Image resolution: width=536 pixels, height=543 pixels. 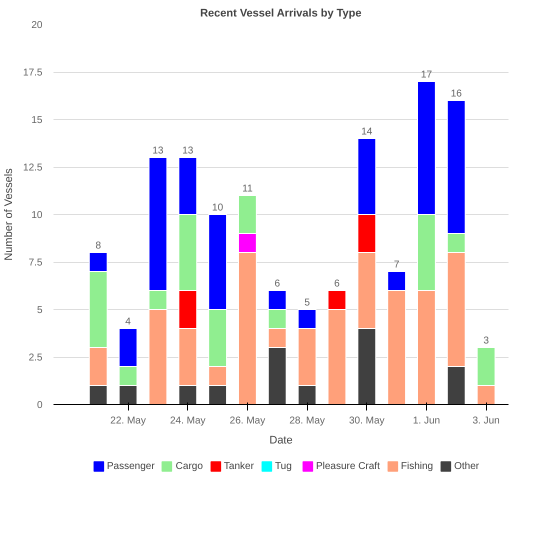 What do you see at coordinates (188, 421) in the screenshot?
I see `x-tick-label: 24. May` at bounding box center [188, 421].